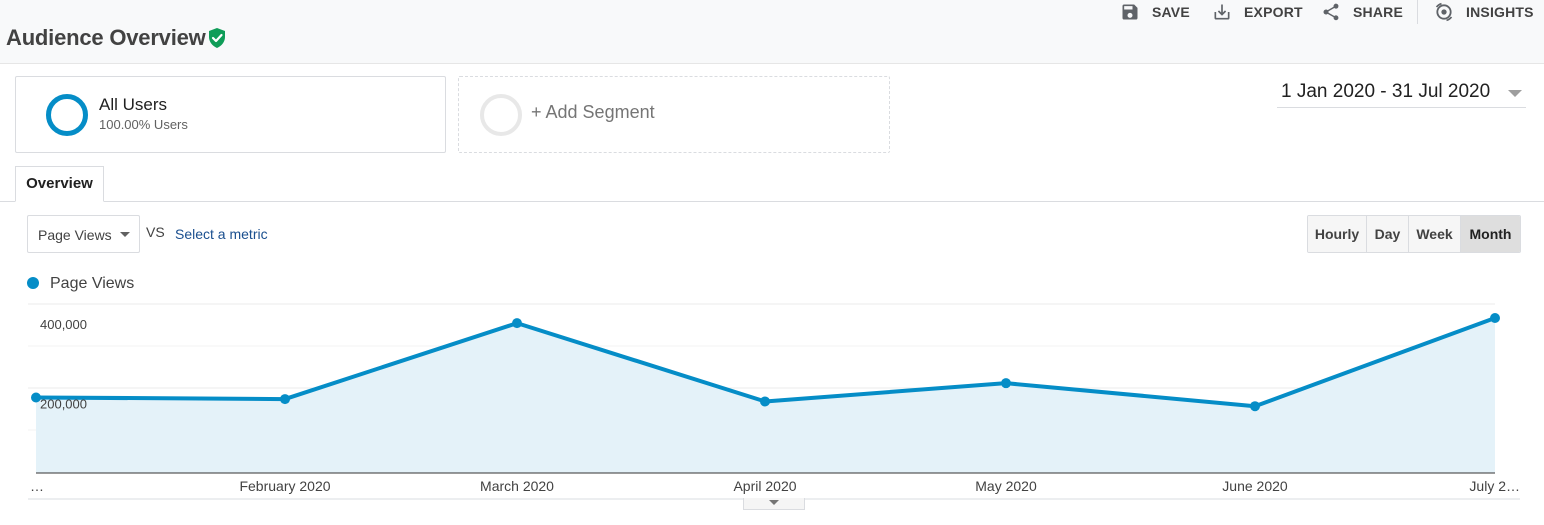  I want to click on save-button: SAVE, so click(1155, 12).